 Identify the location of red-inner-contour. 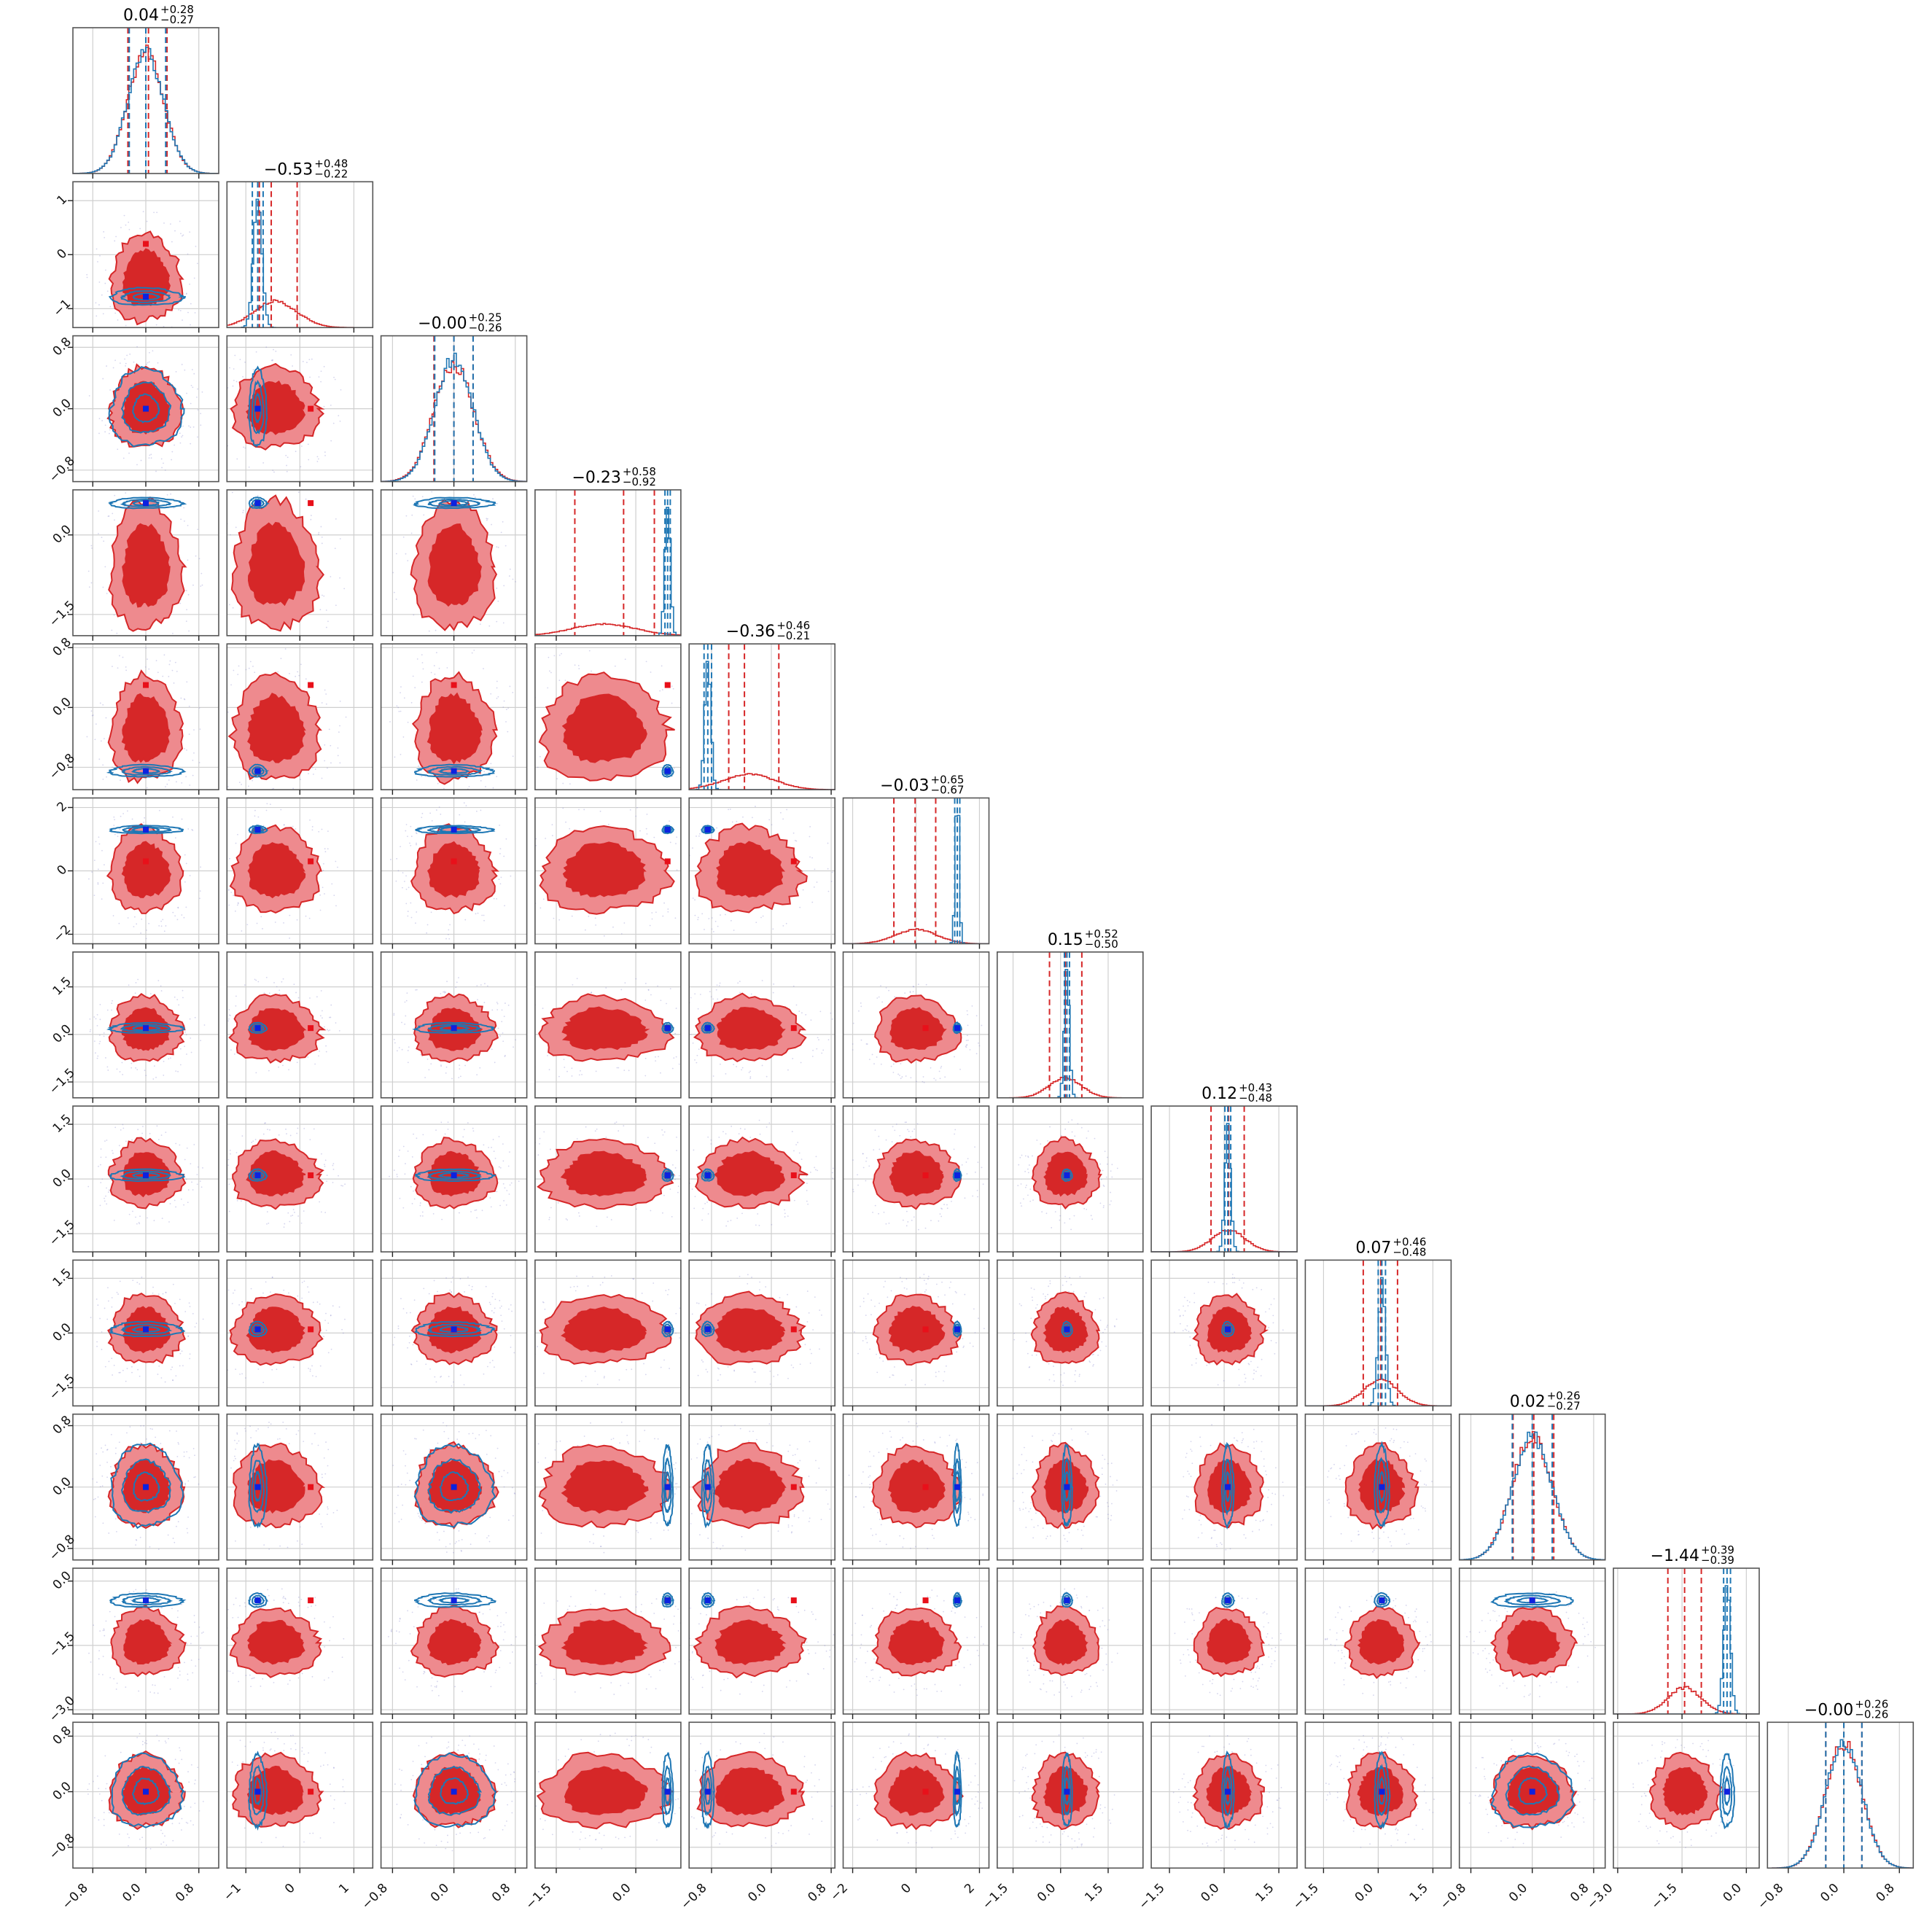
(604, 728).